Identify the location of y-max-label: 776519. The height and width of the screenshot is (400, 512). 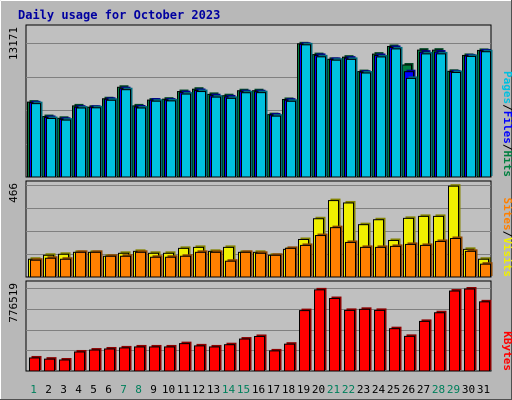
(13, 303).